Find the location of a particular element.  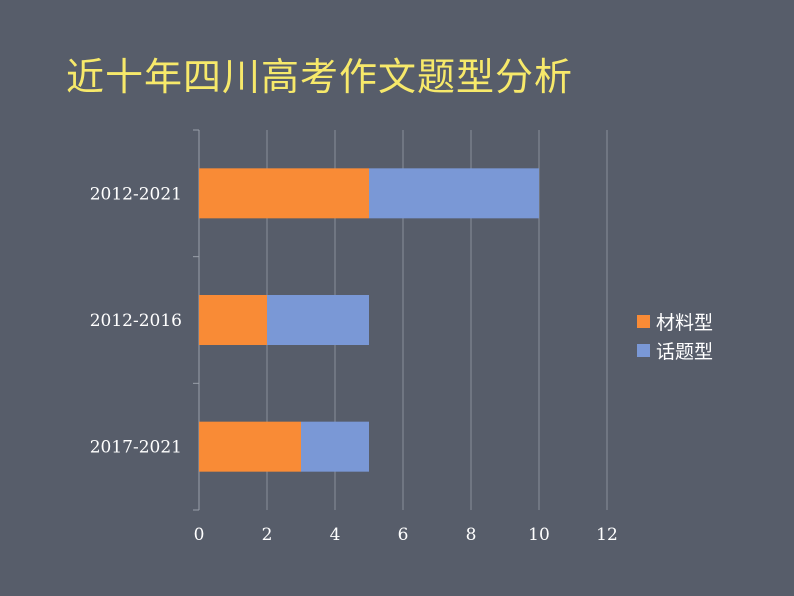

x-tick-label: 4 is located at coordinates (335, 535).